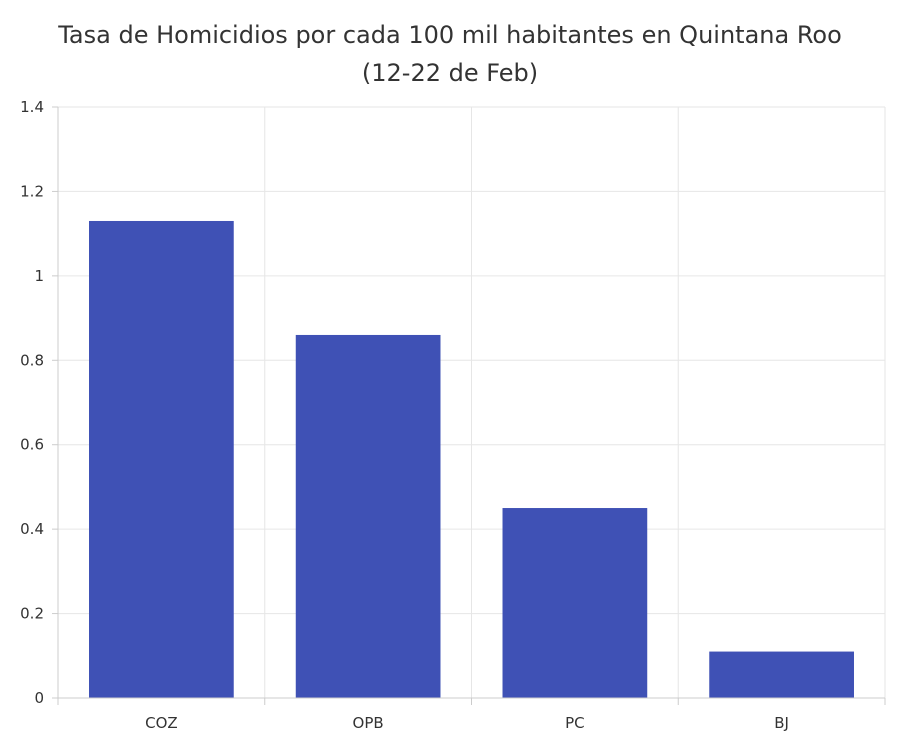 The height and width of the screenshot is (750, 900). I want to click on y-tick-label: 0.4, so click(32, 529).